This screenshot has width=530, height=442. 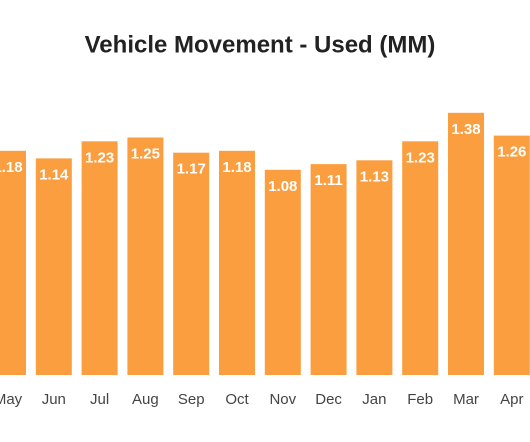 What do you see at coordinates (420, 399) in the screenshot?
I see `x-tick-label: Feb` at bounding box center [420, 399].